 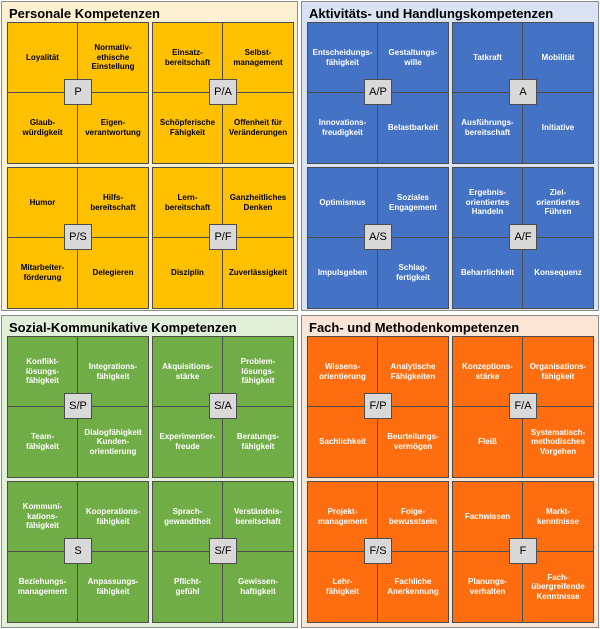 I want to click on competence-cell: Anpassungs- fähigkeit, so click(x=113, y=586).